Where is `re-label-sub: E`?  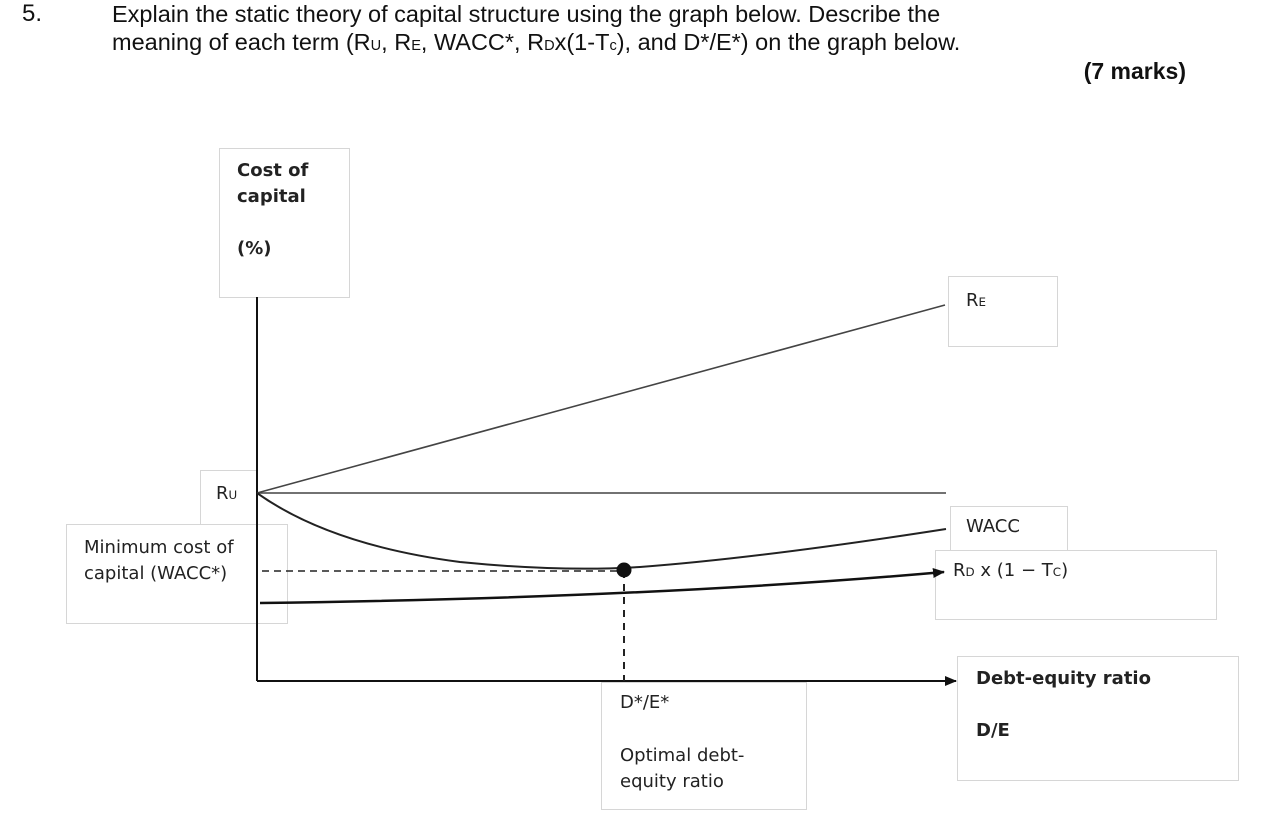 re-label-sub: E is located at coordinates (982, 302).